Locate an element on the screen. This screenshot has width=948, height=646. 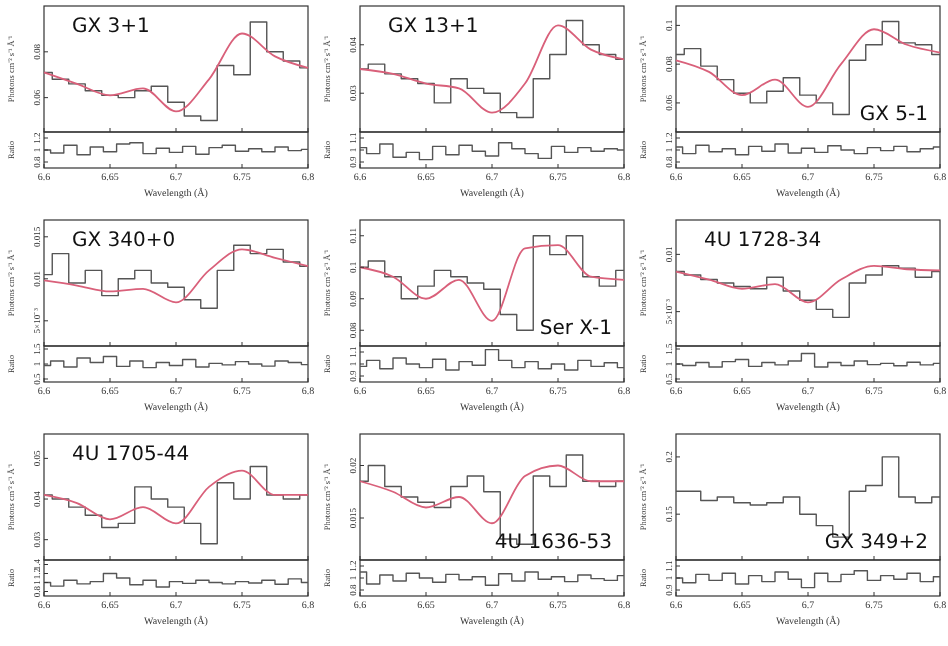
text: GX 340+0 is located at coordinates (124, 241).